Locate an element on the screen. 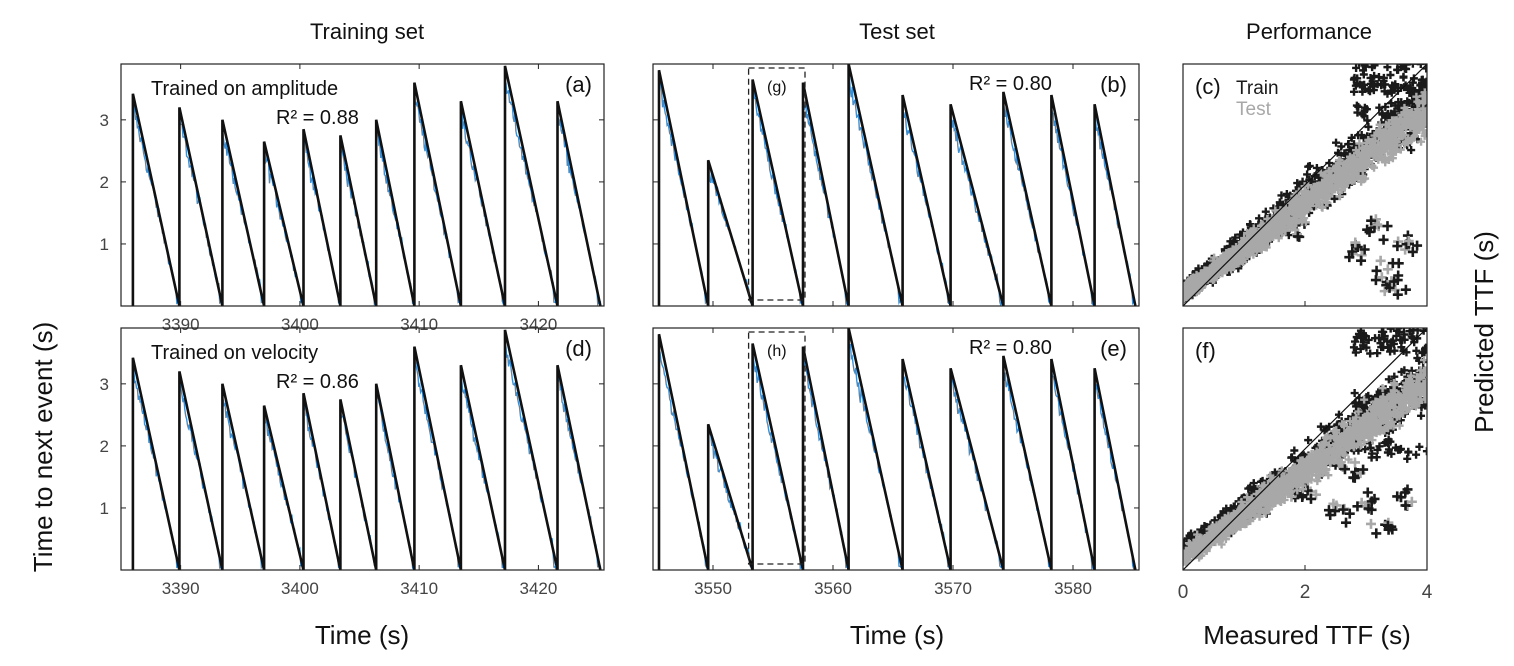 The width and height of the screenshot is (1514, 666). inset-box-e is located at coordinates (776, 448).